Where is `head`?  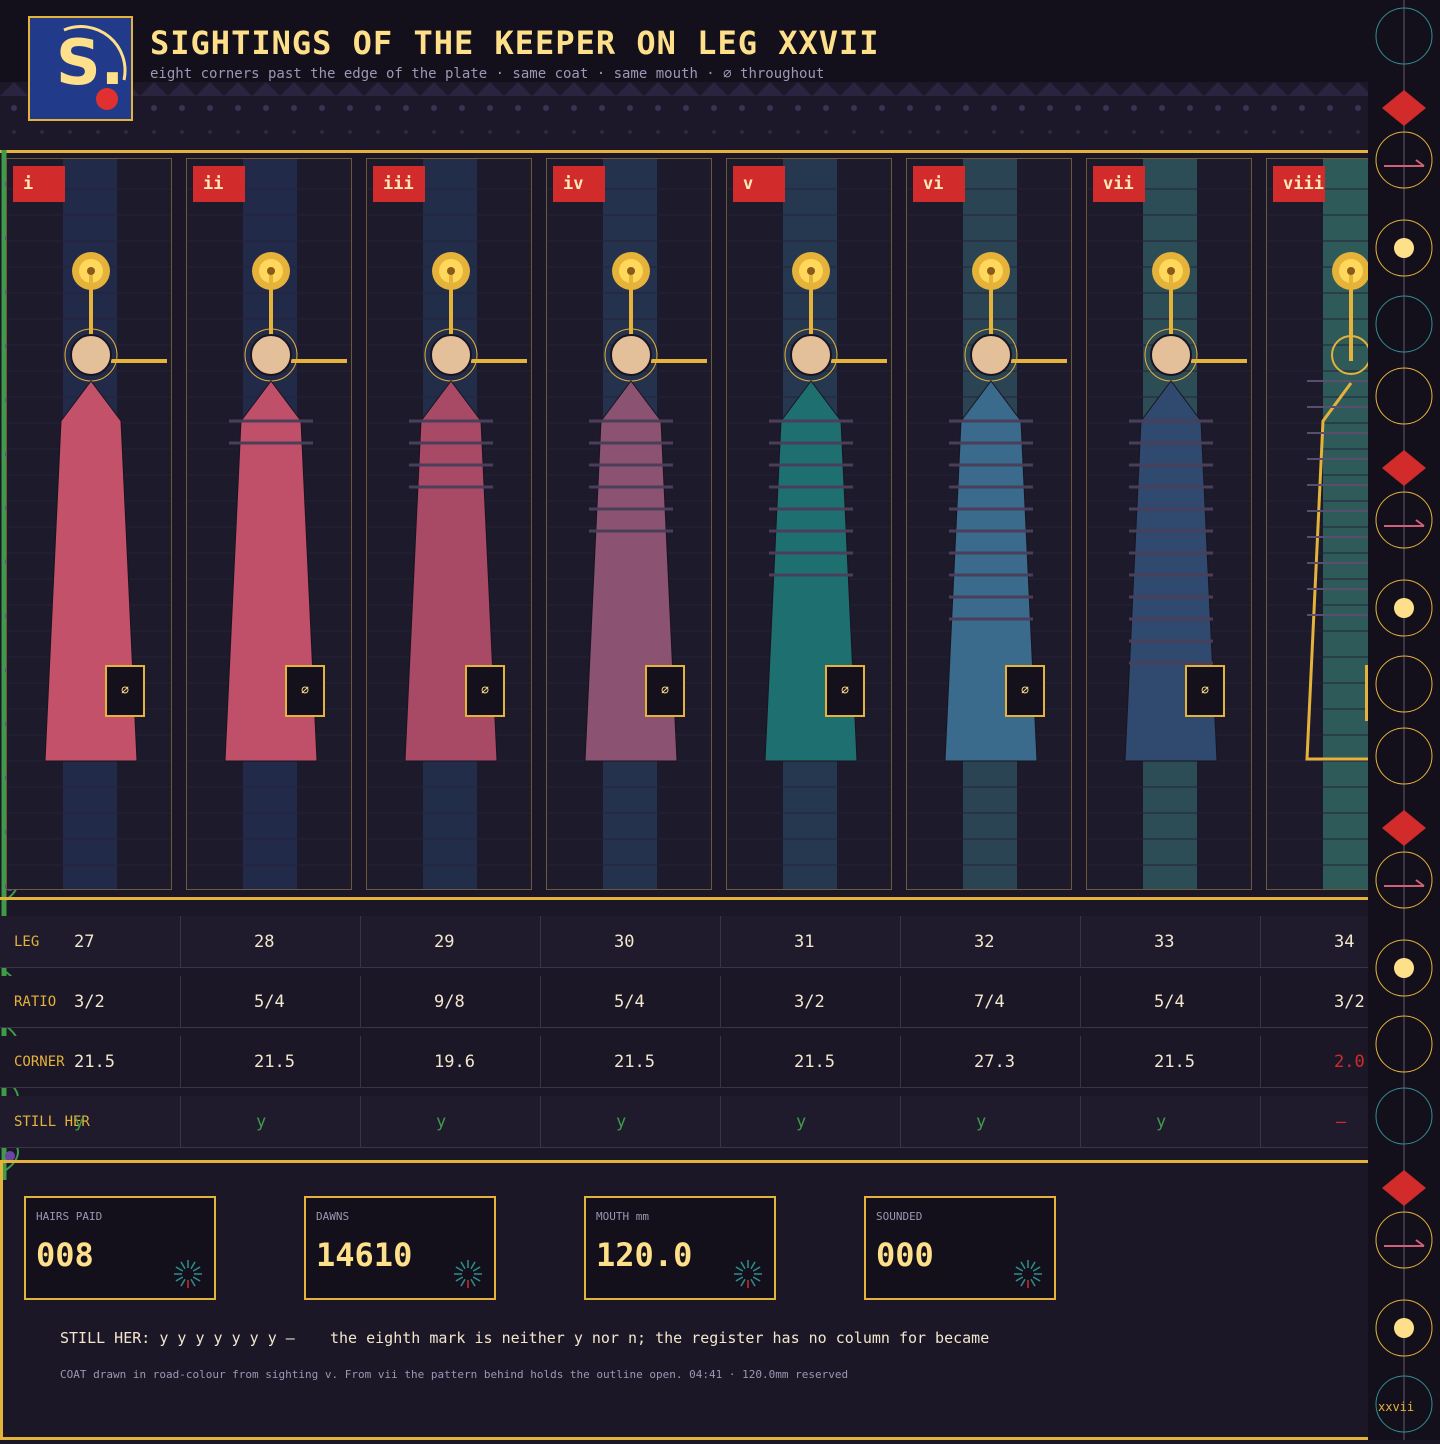 head is located at coordinates (991, 355).